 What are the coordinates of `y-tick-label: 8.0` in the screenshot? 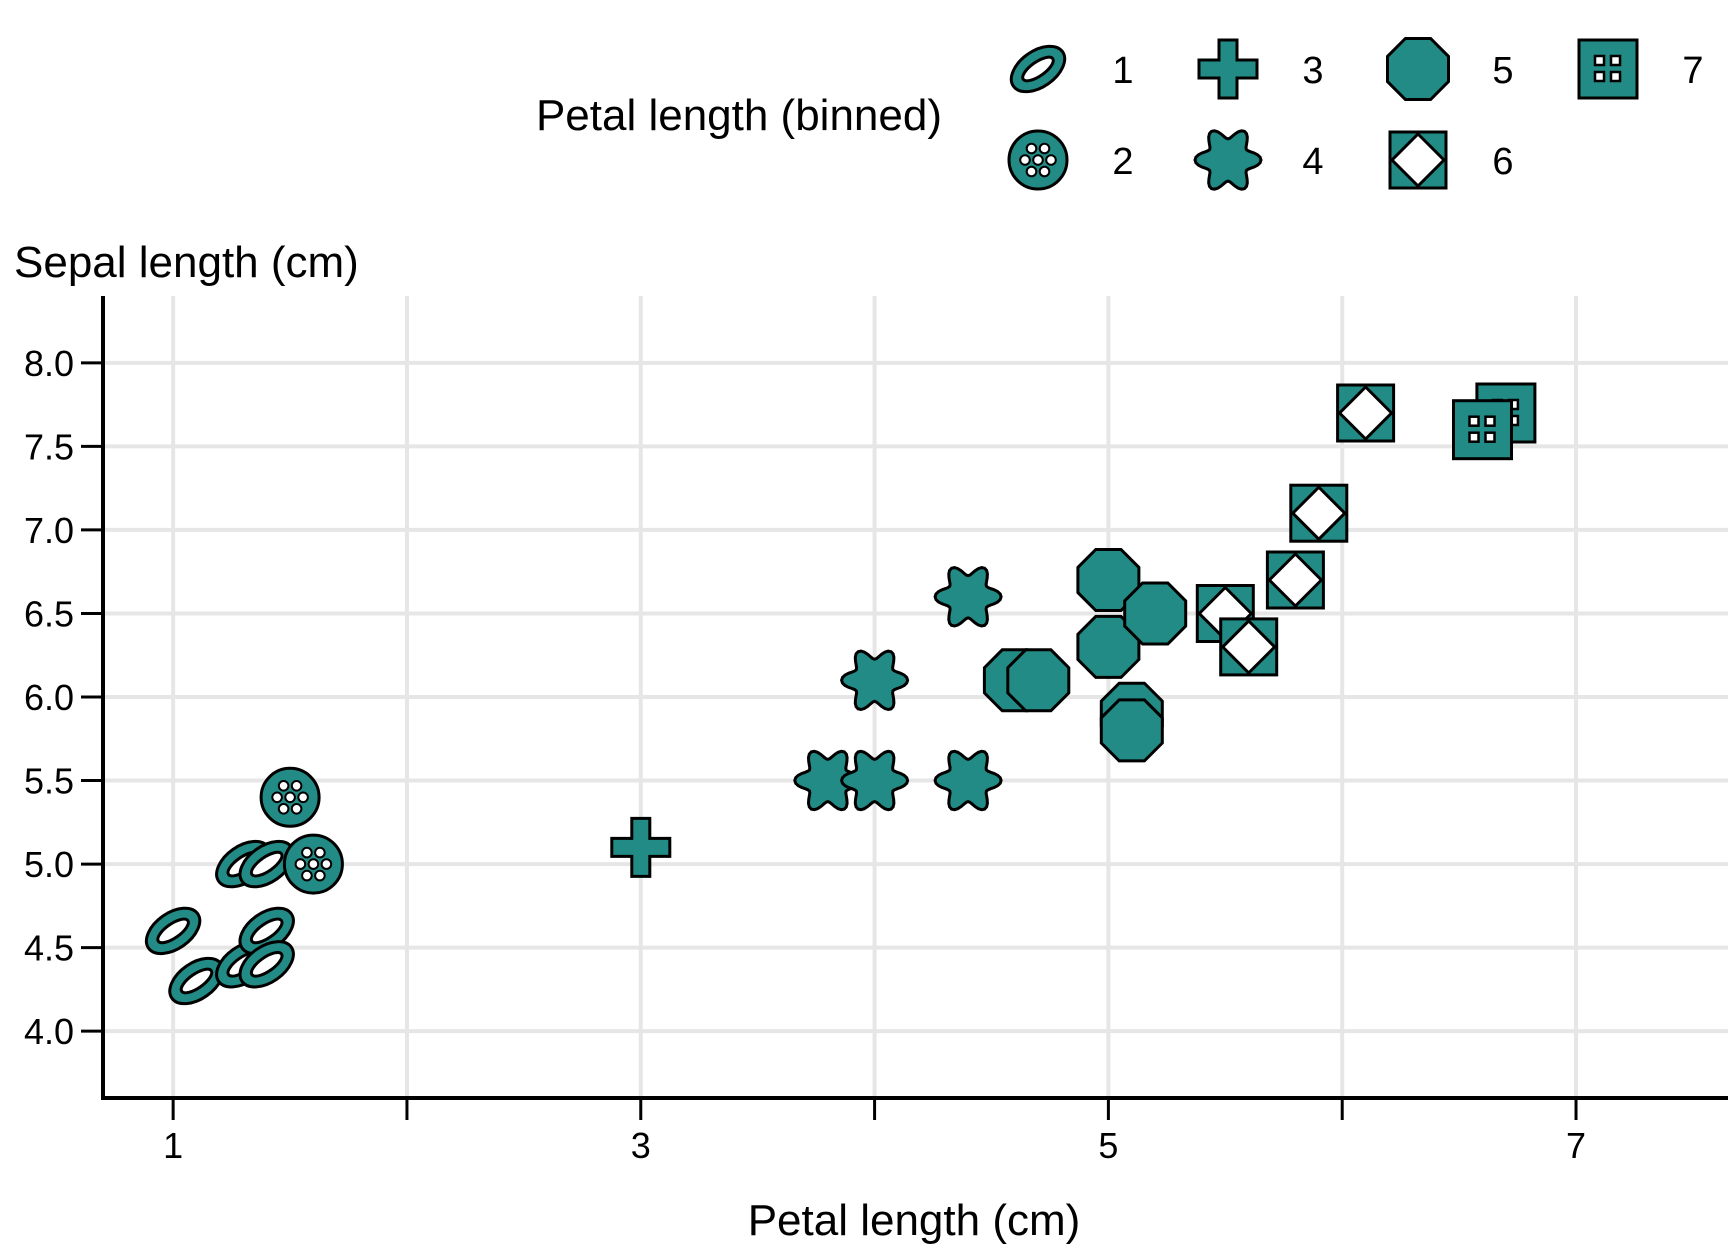 It's located at (49, 363).